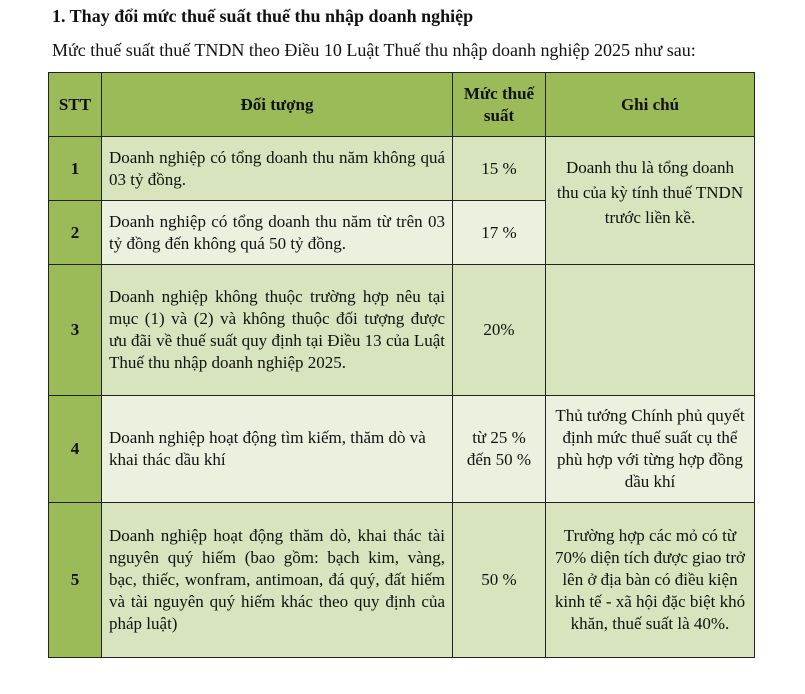  What do you see at coordinates (277, 104) in the screenshot?
I see `header-subject: Đối tượng` at bounding box center [277, 104].